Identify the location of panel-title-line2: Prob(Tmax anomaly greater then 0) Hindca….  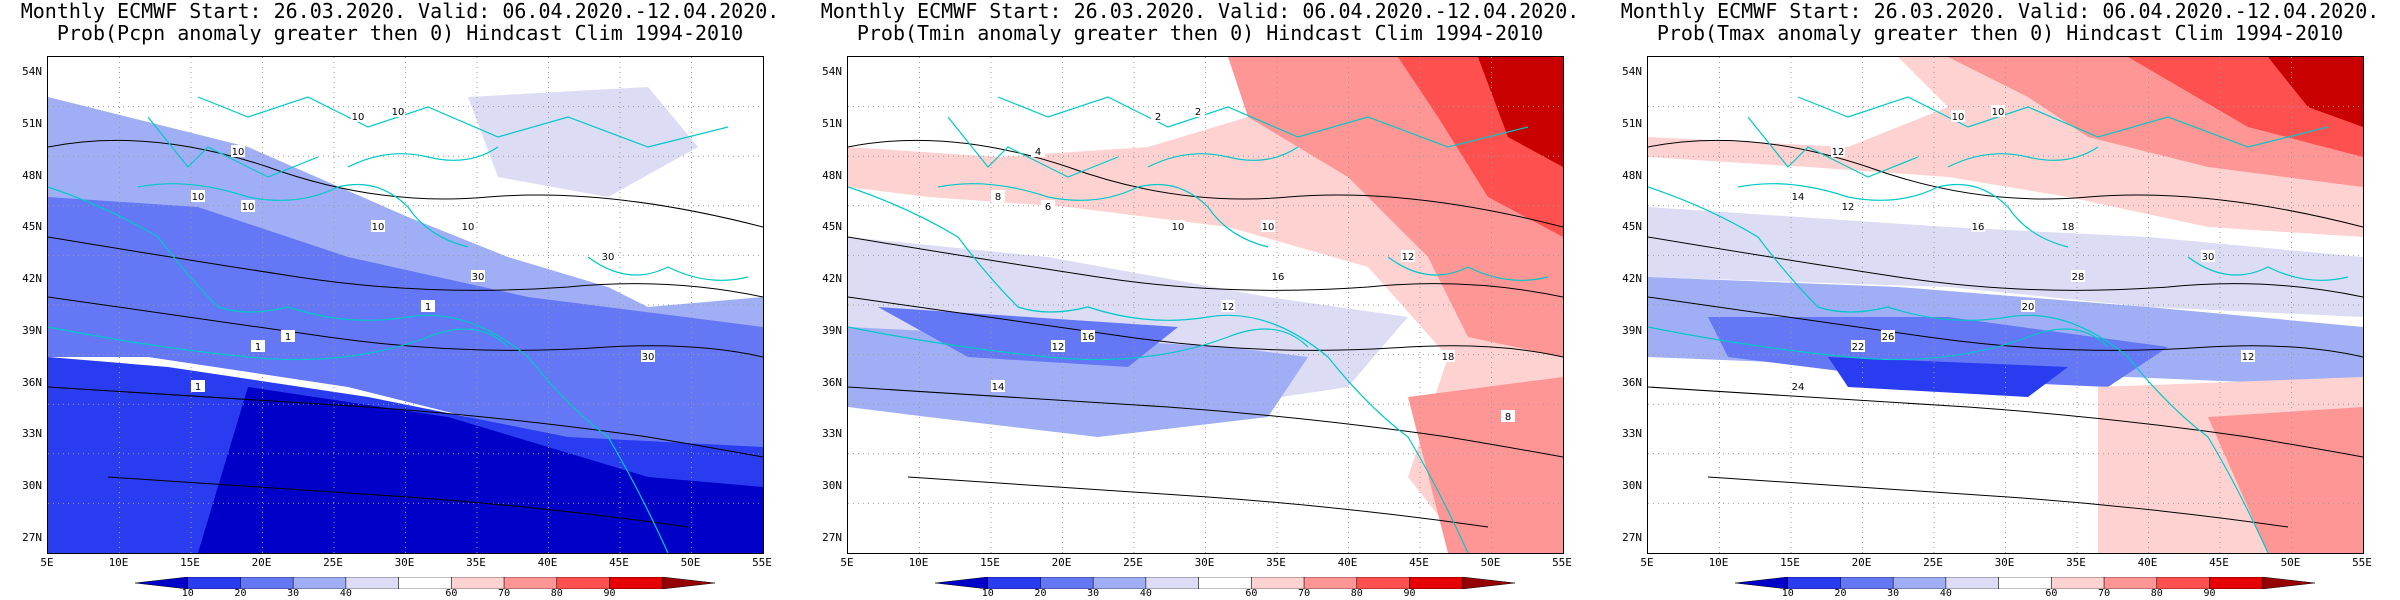
(2000, 33).